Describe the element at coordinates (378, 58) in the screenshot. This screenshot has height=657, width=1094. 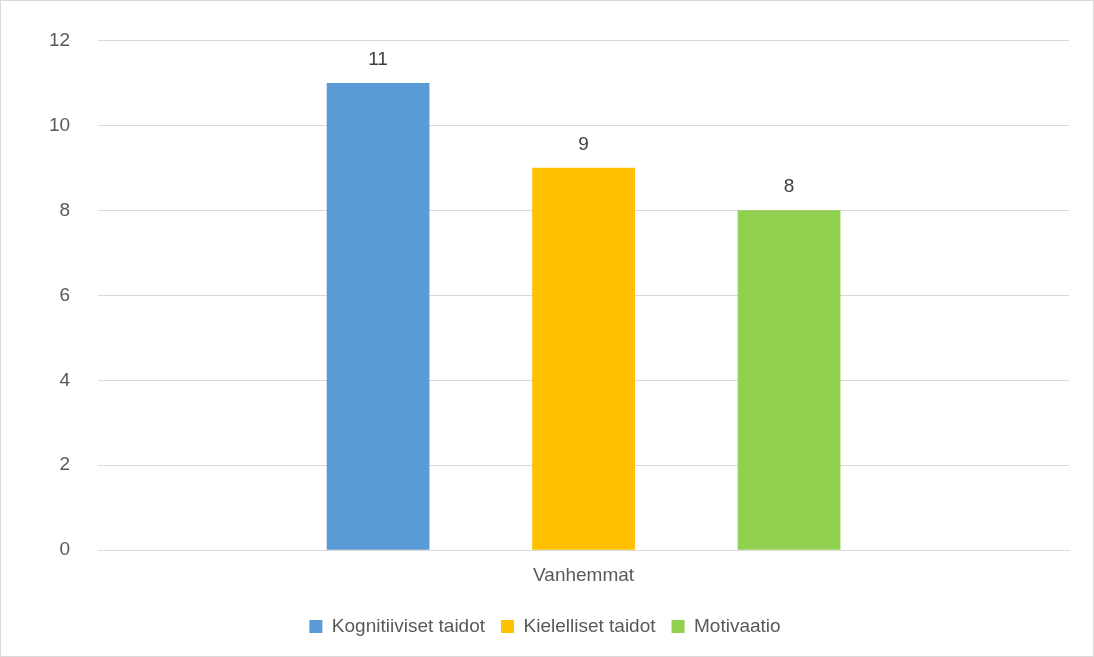
I see `data-label: 11` at that location.